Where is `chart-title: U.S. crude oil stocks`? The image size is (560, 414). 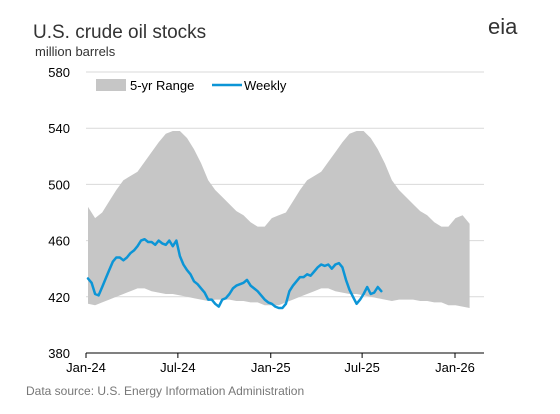
chart-title: U.S. crude oil stocks is located at coordinates (120, 32).